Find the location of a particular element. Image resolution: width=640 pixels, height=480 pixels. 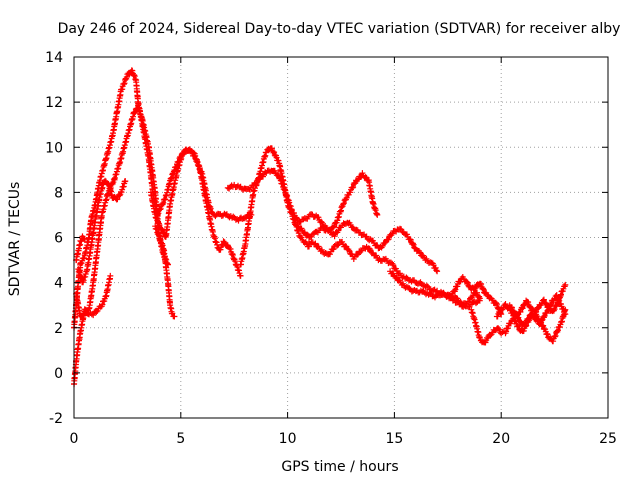

y-tick-label: 8 is located at coordinates (58, 193).